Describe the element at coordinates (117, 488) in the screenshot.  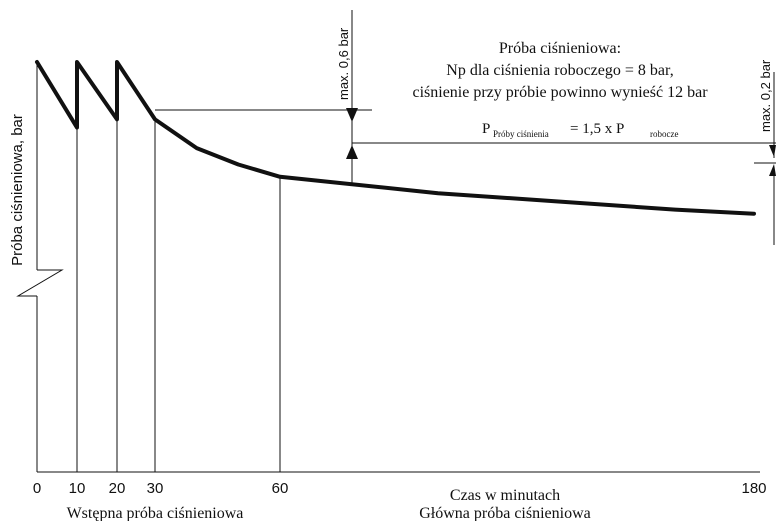
I see `x-tick-label-20: 20` at that location.